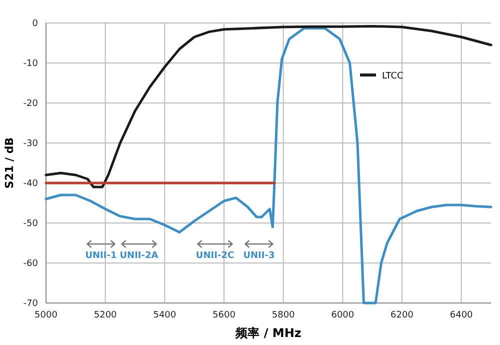  What do you see at coordinates (46, 315) in the screenshot?
I see `x-tick-label: 5000` at bounding box center [46, 315].